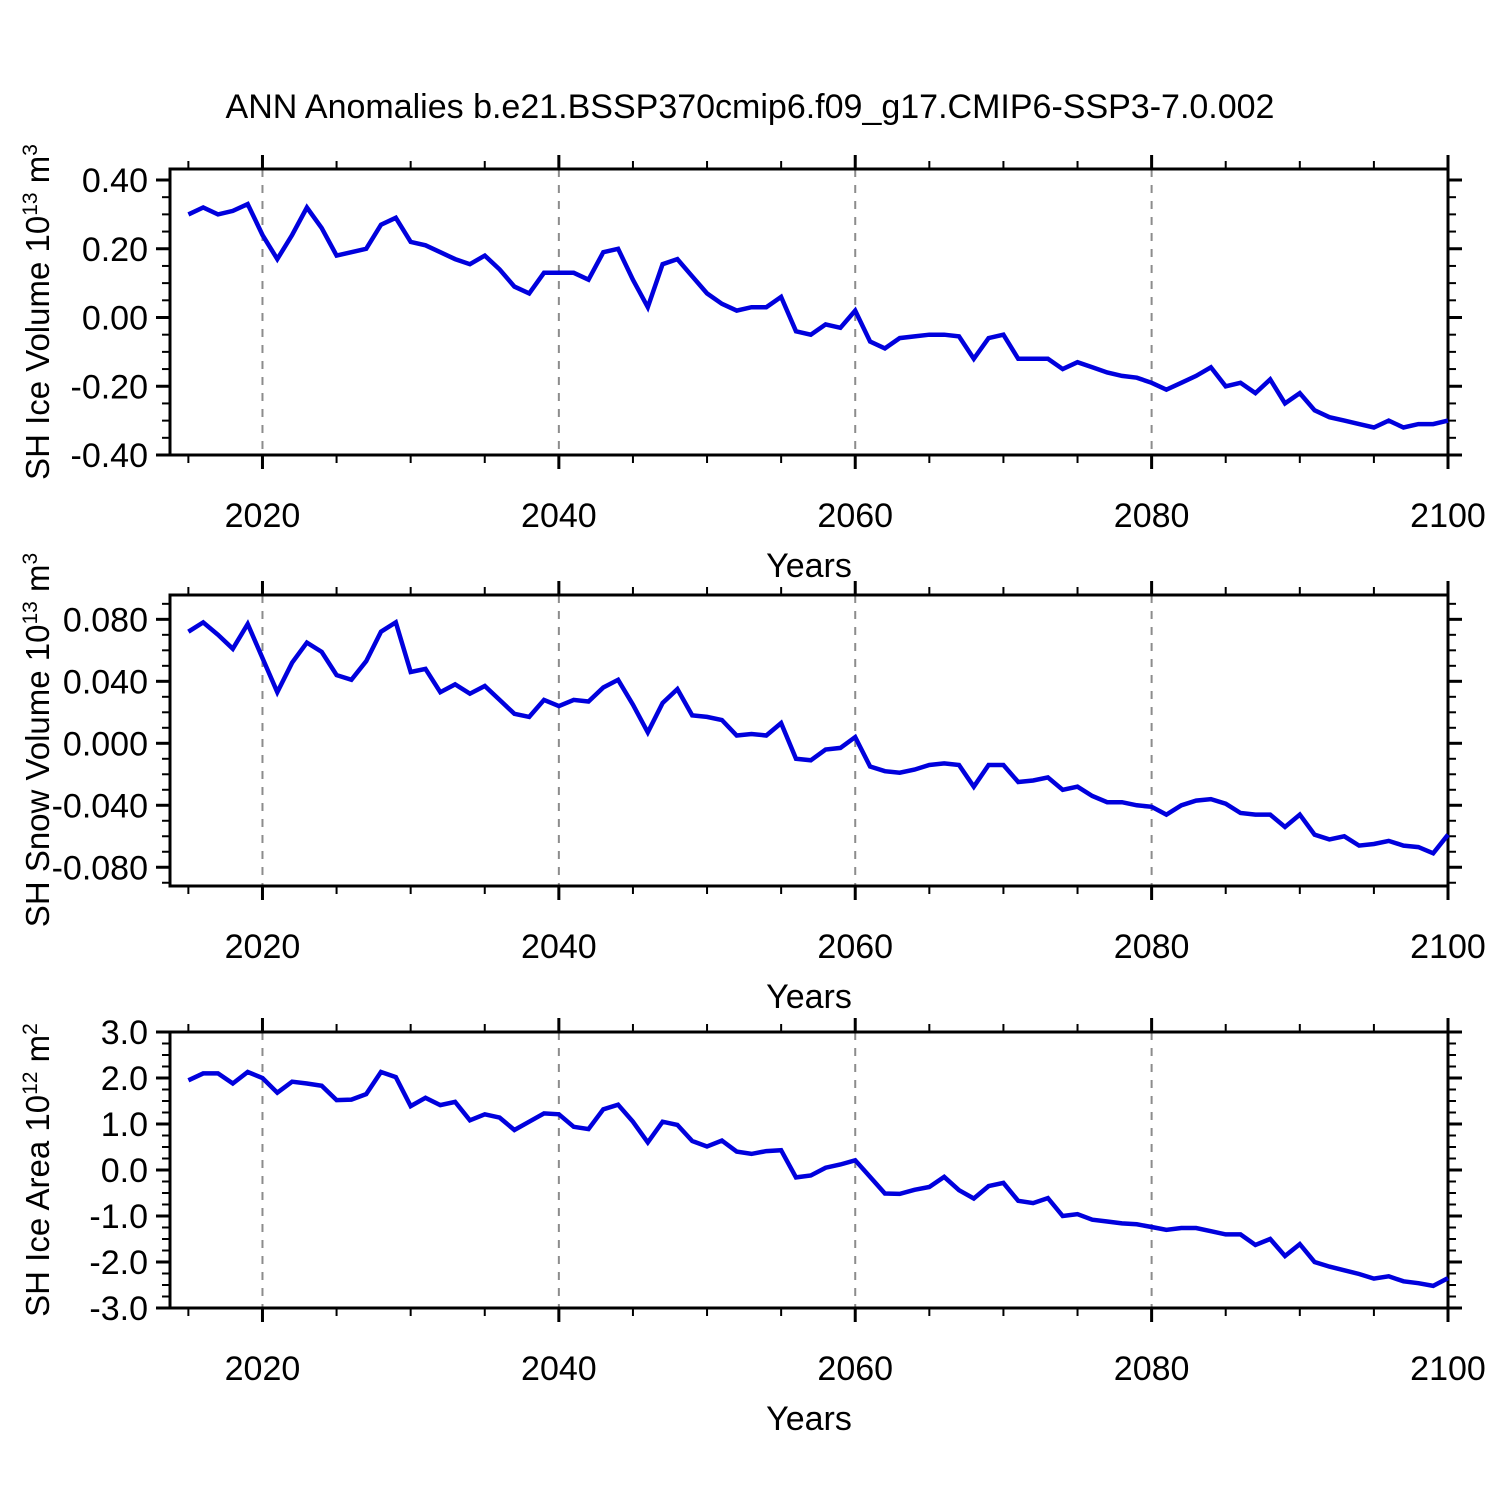  I want to click on y-axis-title-snow-volume: SH Snow Volume 1013 m3, so click(38, 740).